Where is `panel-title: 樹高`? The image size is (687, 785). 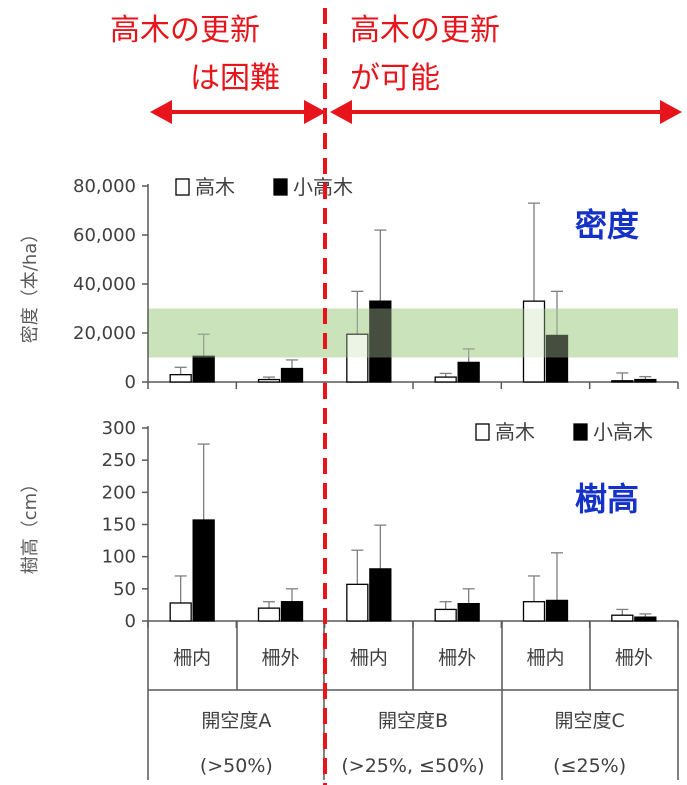 panel-title: 樹高 is located at coordinates (607, 499).